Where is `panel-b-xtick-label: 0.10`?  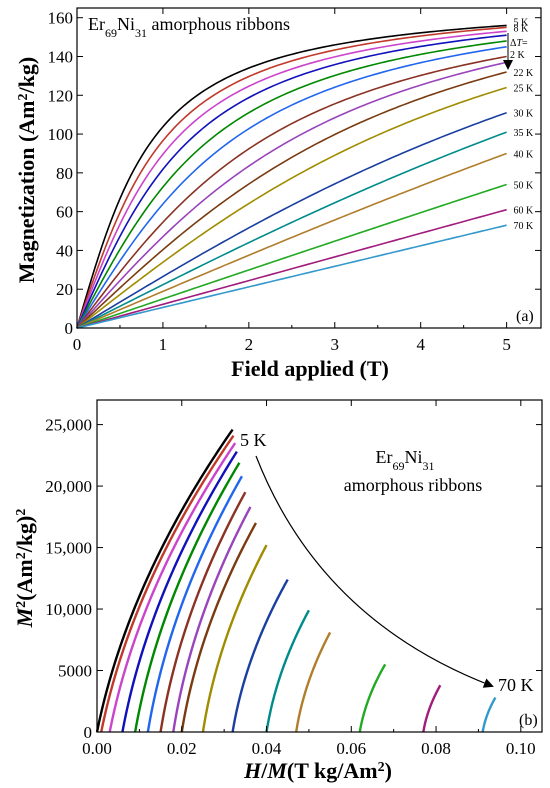
panel-b-xtick-label: 0.10 is located at coordinates (521, 748).